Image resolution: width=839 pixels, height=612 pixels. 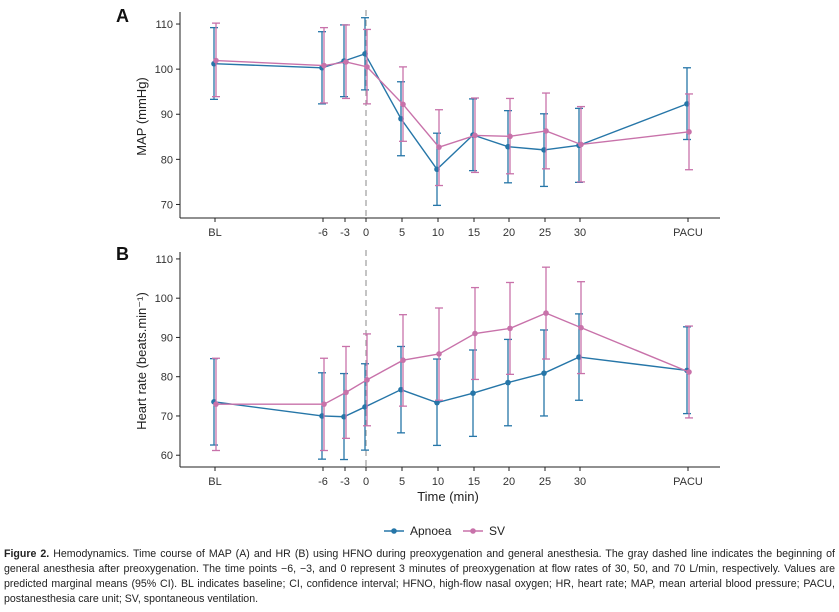 What do you see at coordinates (141, 361) in the screenshot?
I see `y-axis-label: Heart rate (beats.min⁻¹)` at bounding box center [141, 361].